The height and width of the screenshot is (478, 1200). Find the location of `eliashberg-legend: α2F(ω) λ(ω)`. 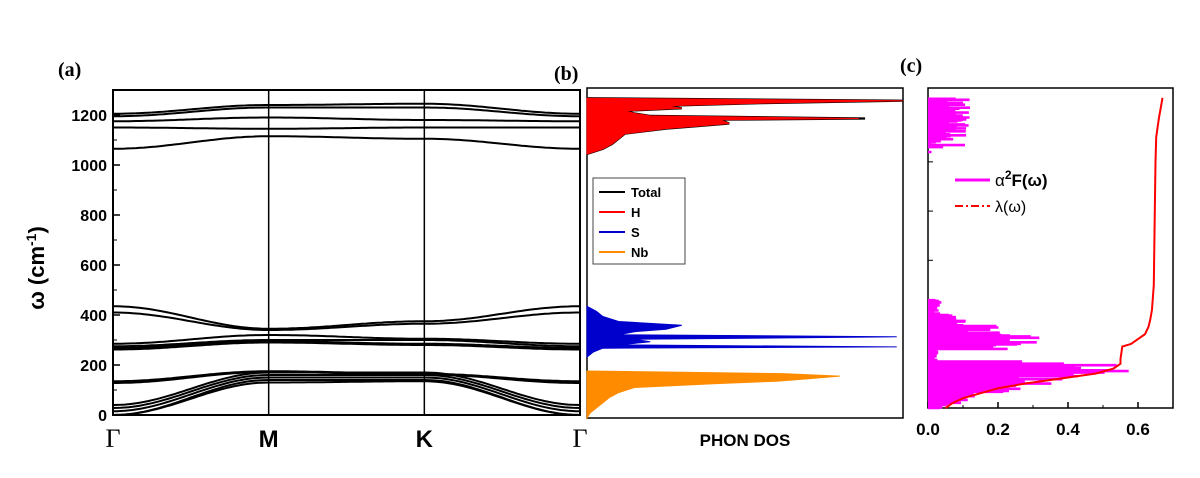

eliashberg-legend: α2F(ω) λ(ω) is located at coordinates (1001, 192).